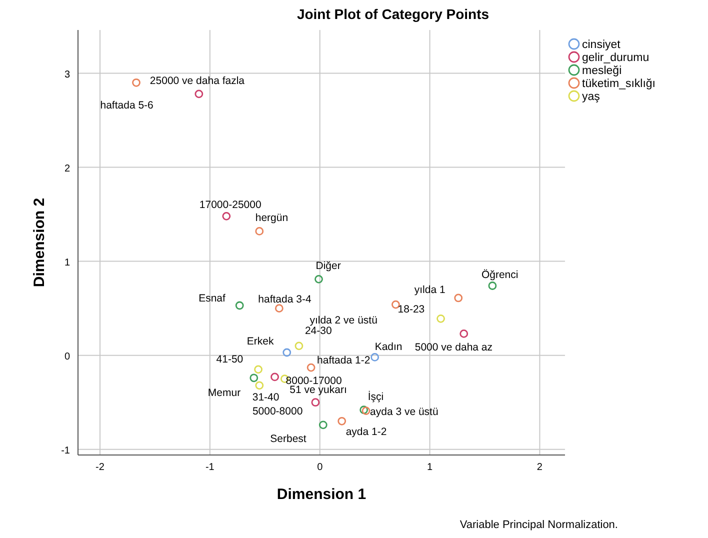  Describe the element at coordinates (344, 320) in the screenshot. I see `annotation: yılda 2 ve üstü` at that location.